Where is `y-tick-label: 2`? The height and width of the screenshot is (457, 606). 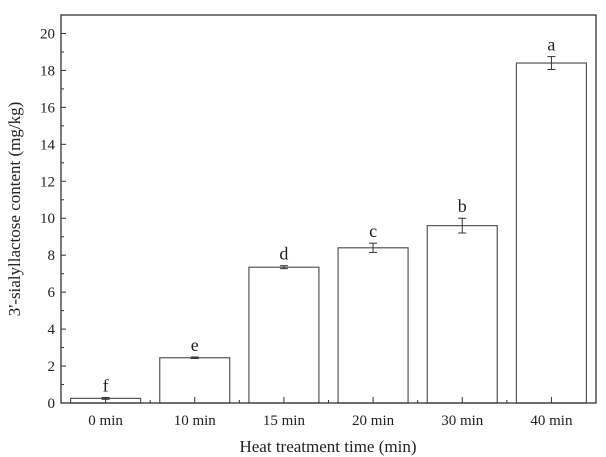
y-tick-label: 2 is located at coordinates (52, 367).